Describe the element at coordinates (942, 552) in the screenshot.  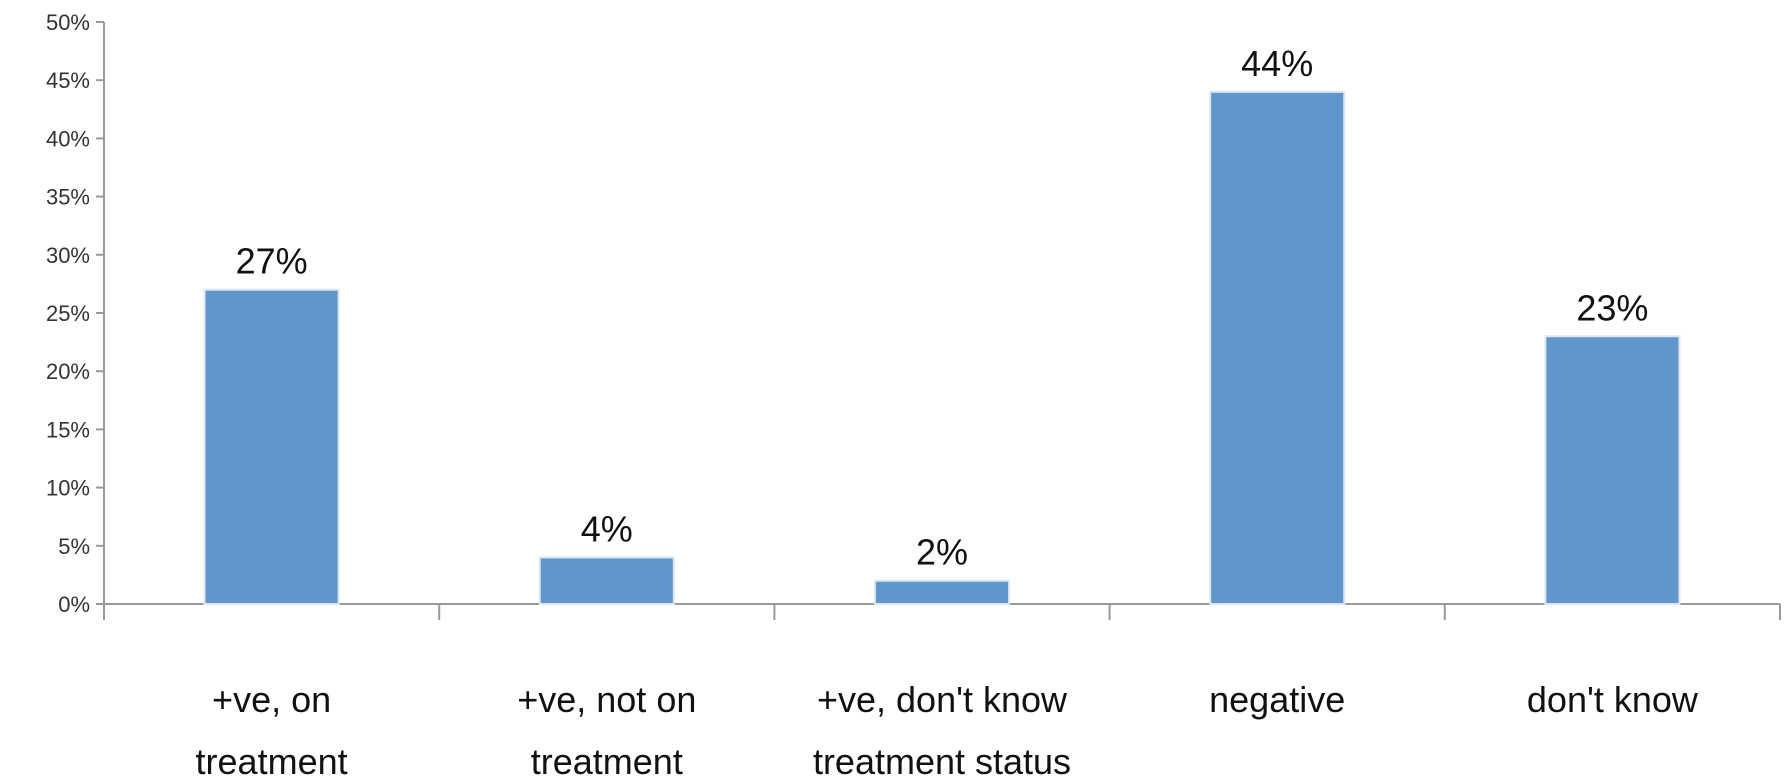
I see `data-label: 2%` at that location.